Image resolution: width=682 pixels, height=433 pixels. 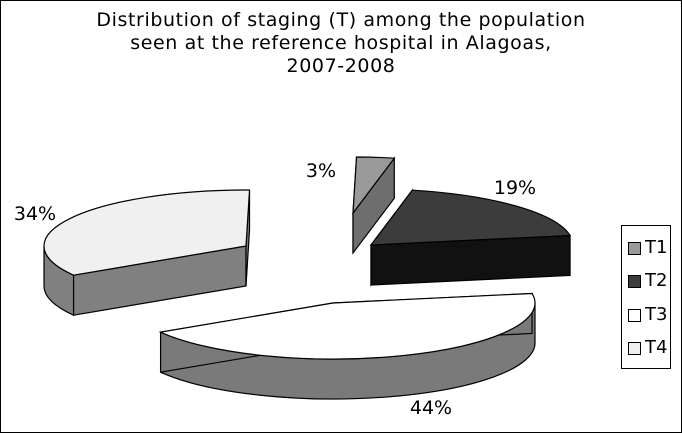 I want to click on legend-label-t4: T4, so click(x=656, y=347).